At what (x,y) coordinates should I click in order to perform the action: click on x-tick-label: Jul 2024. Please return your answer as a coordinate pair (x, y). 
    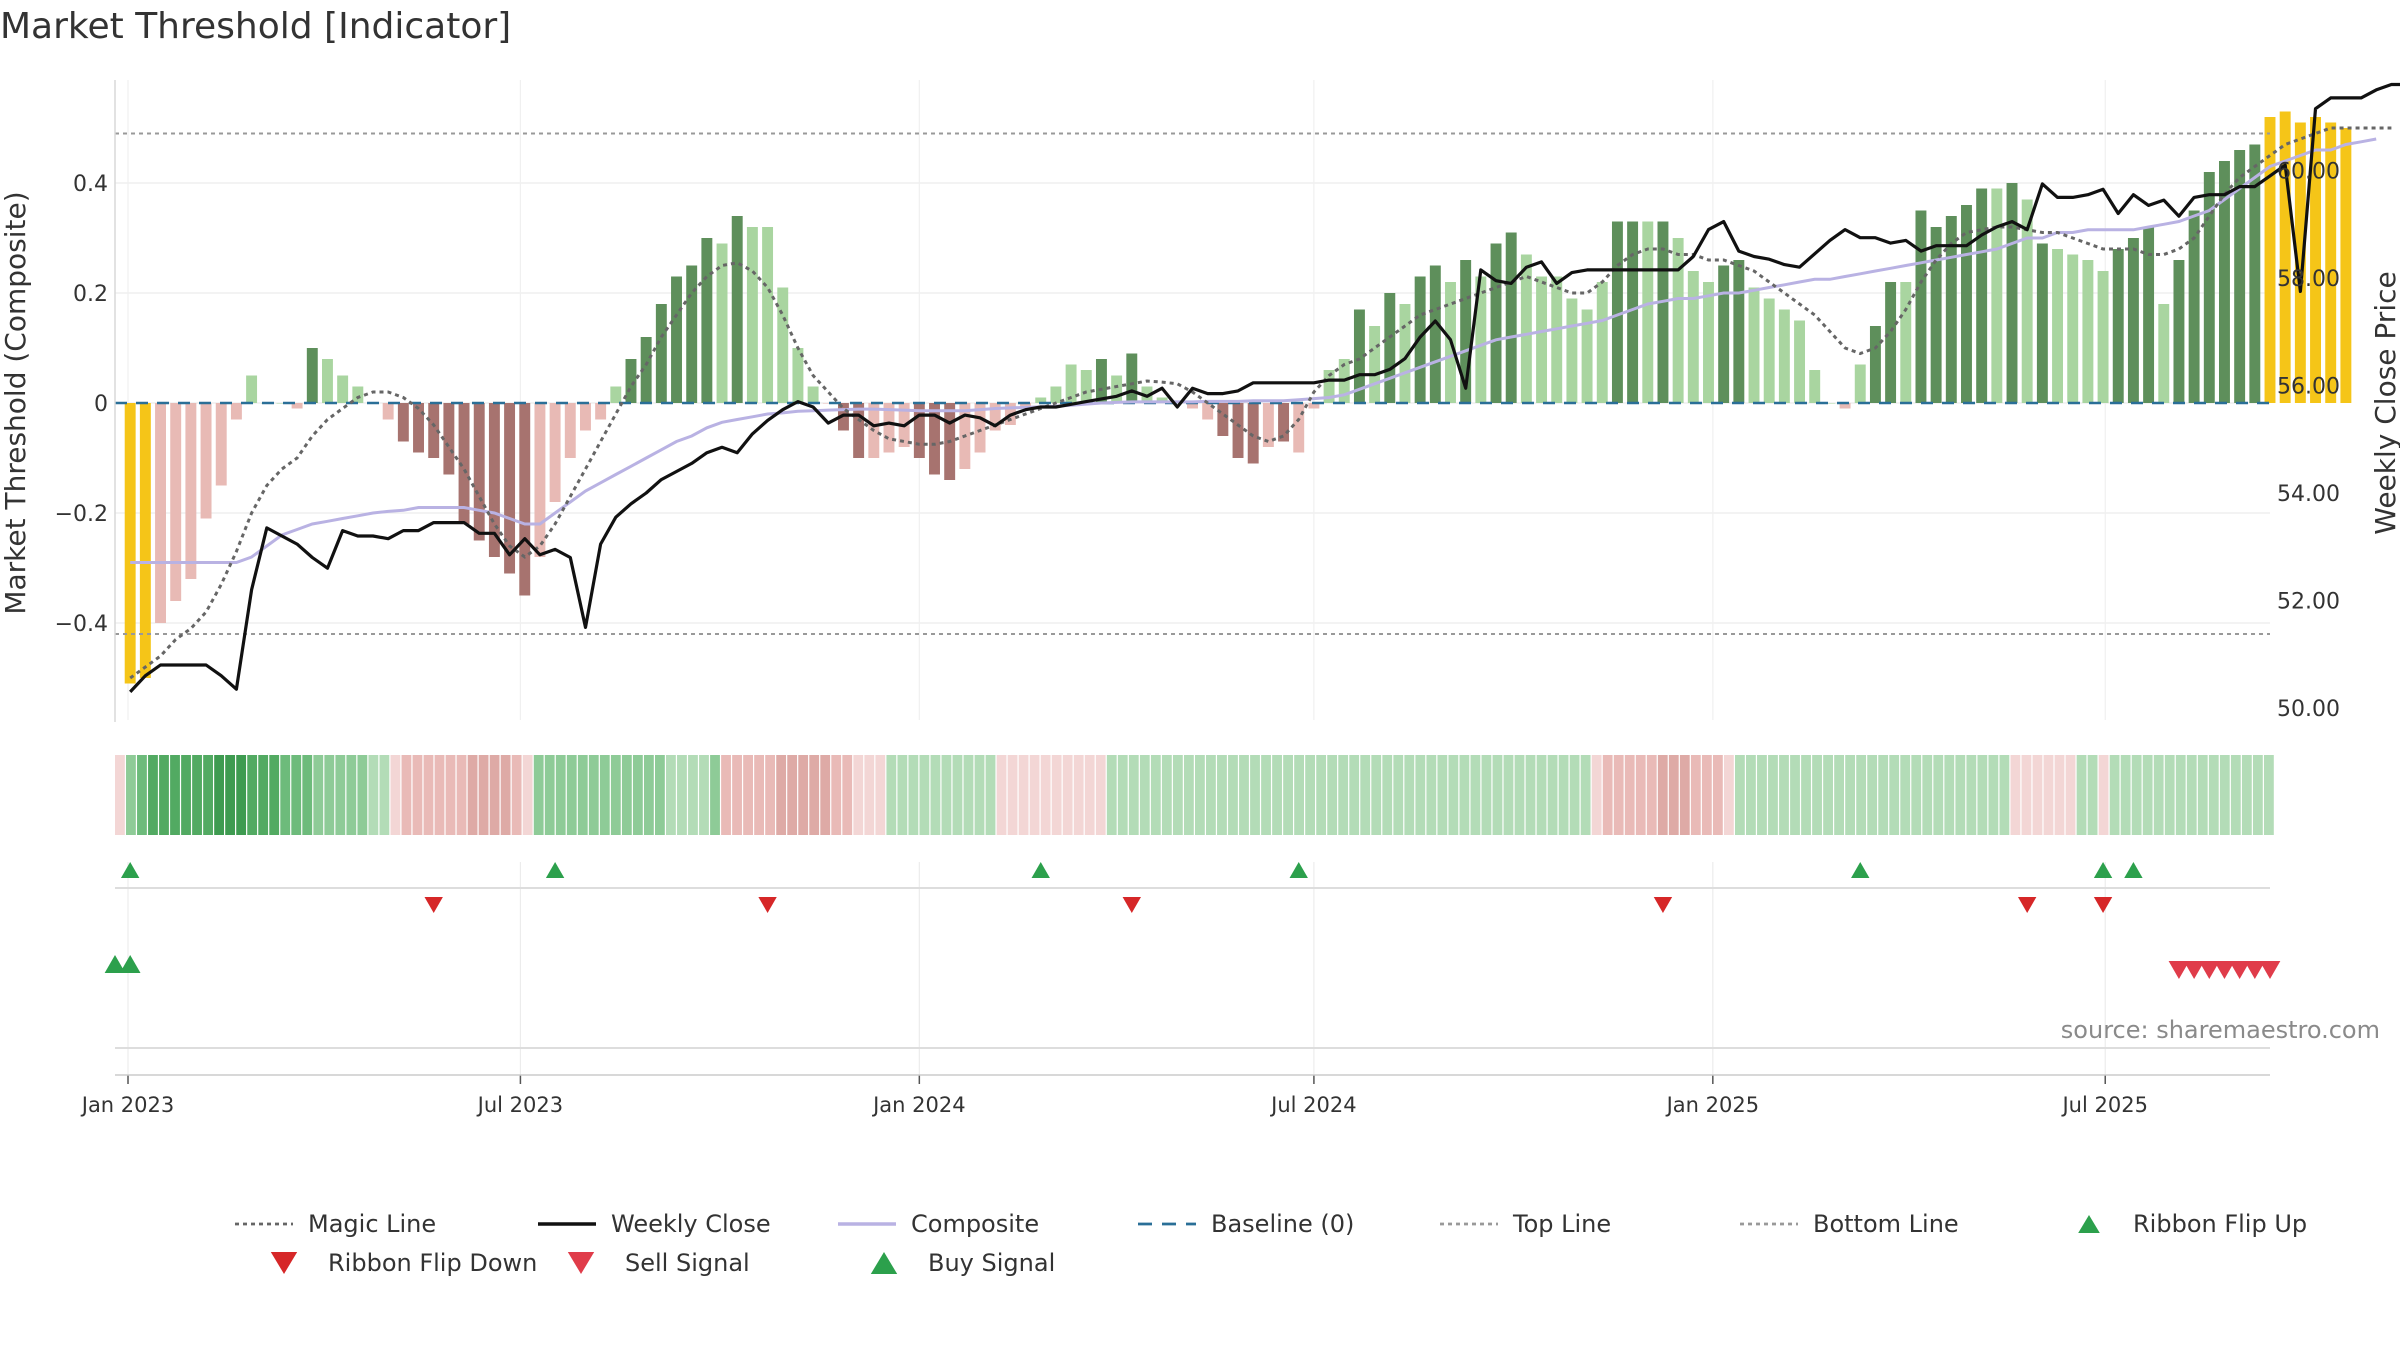
    Looking at the image, I should click on (1312, 1105).